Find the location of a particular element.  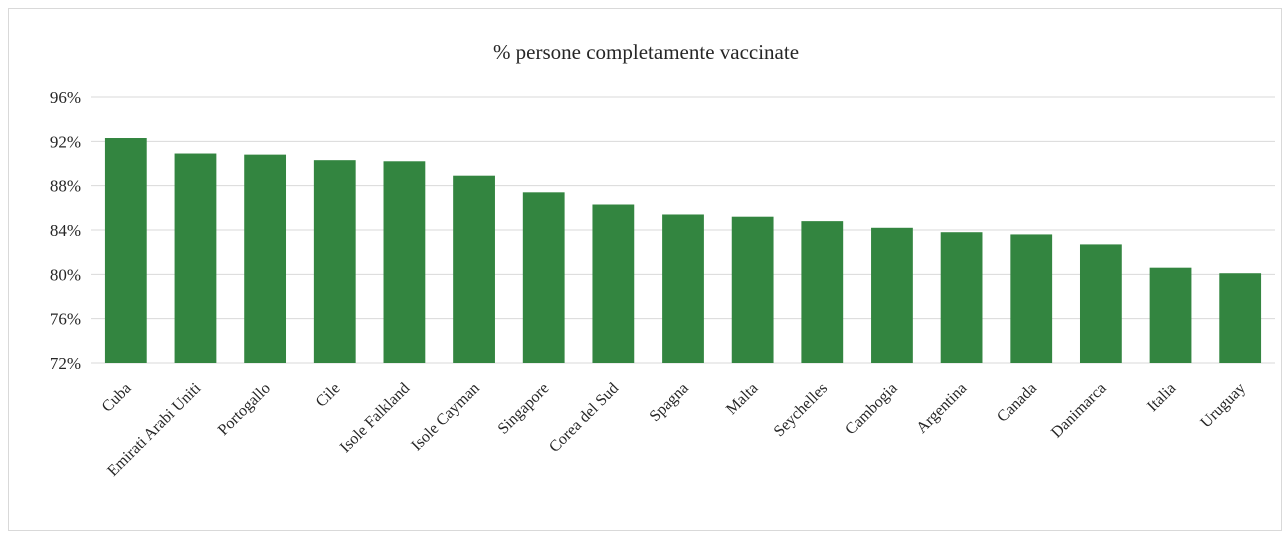

y-tick-label: 96% is located at coordinates (65, 97).